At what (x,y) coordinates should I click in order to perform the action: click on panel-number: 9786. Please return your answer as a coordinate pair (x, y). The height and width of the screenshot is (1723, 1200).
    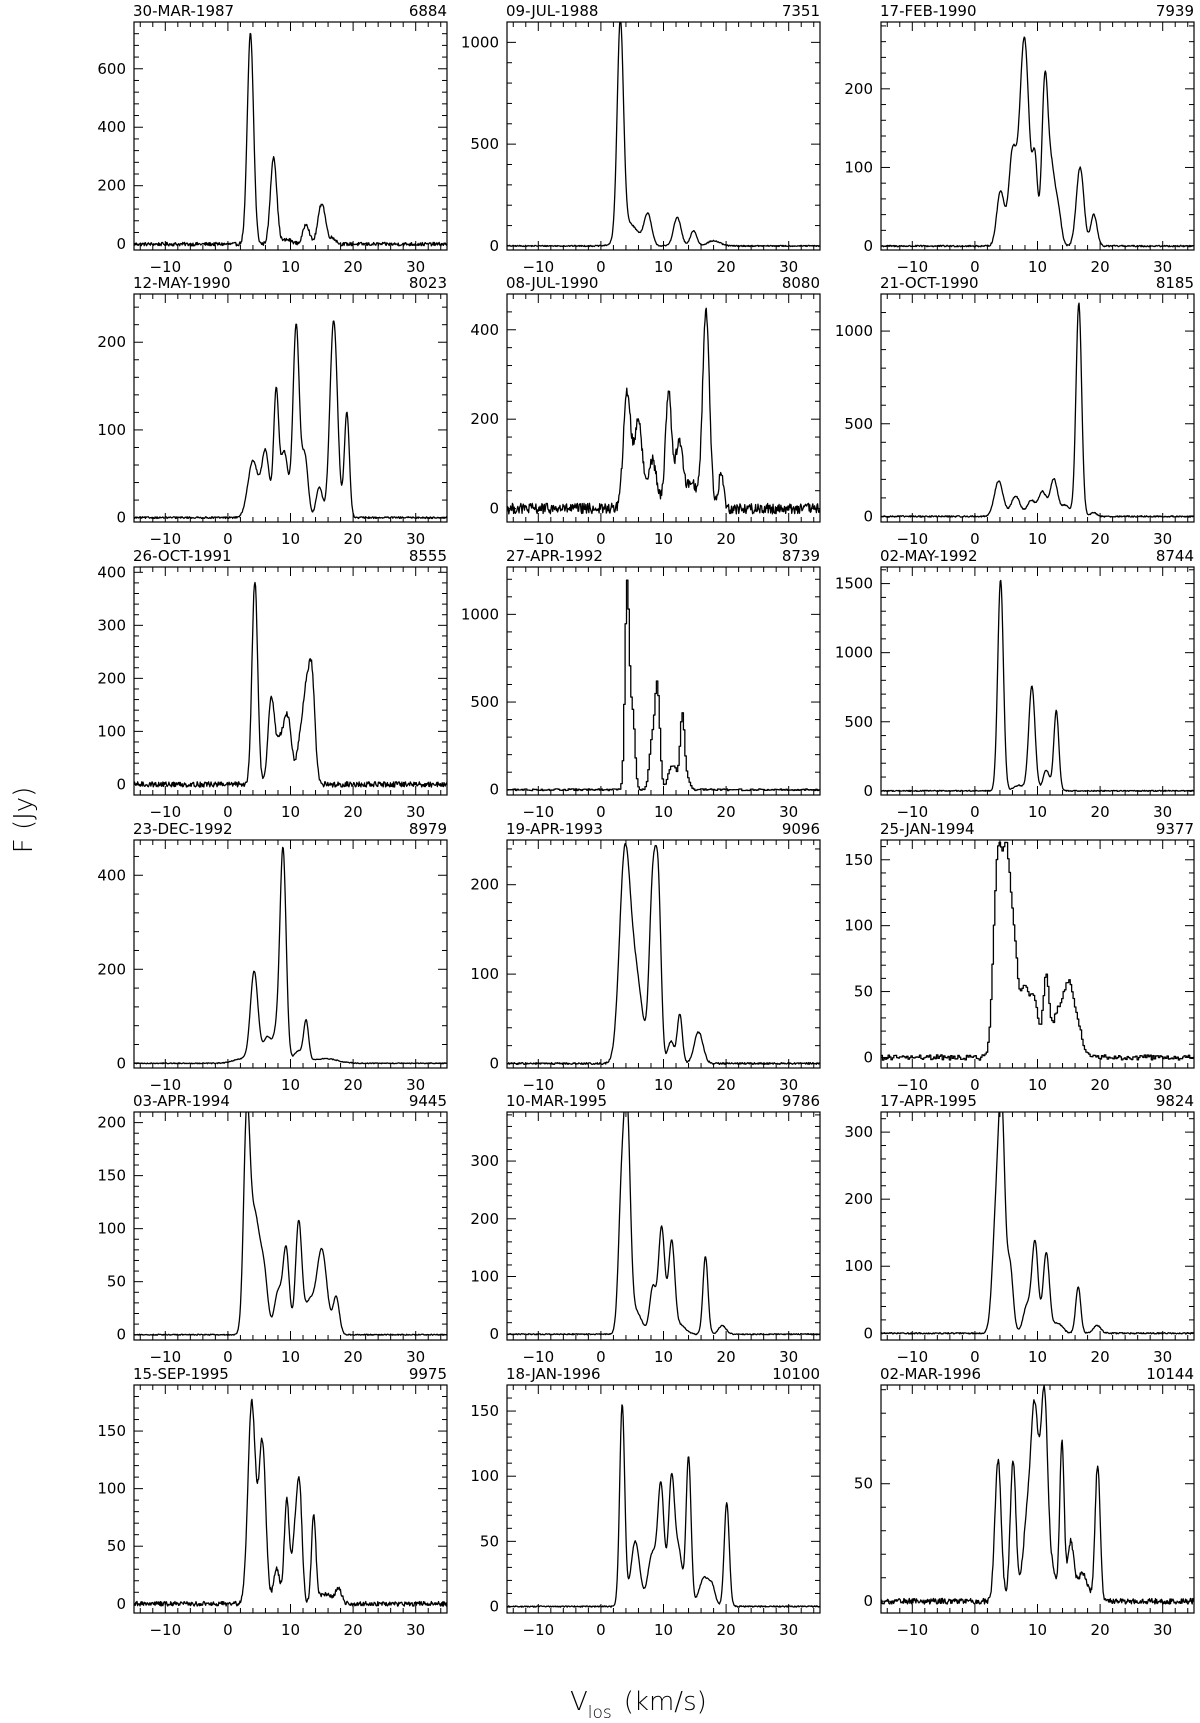
    Looking at the image, I should click on (801, 1101).